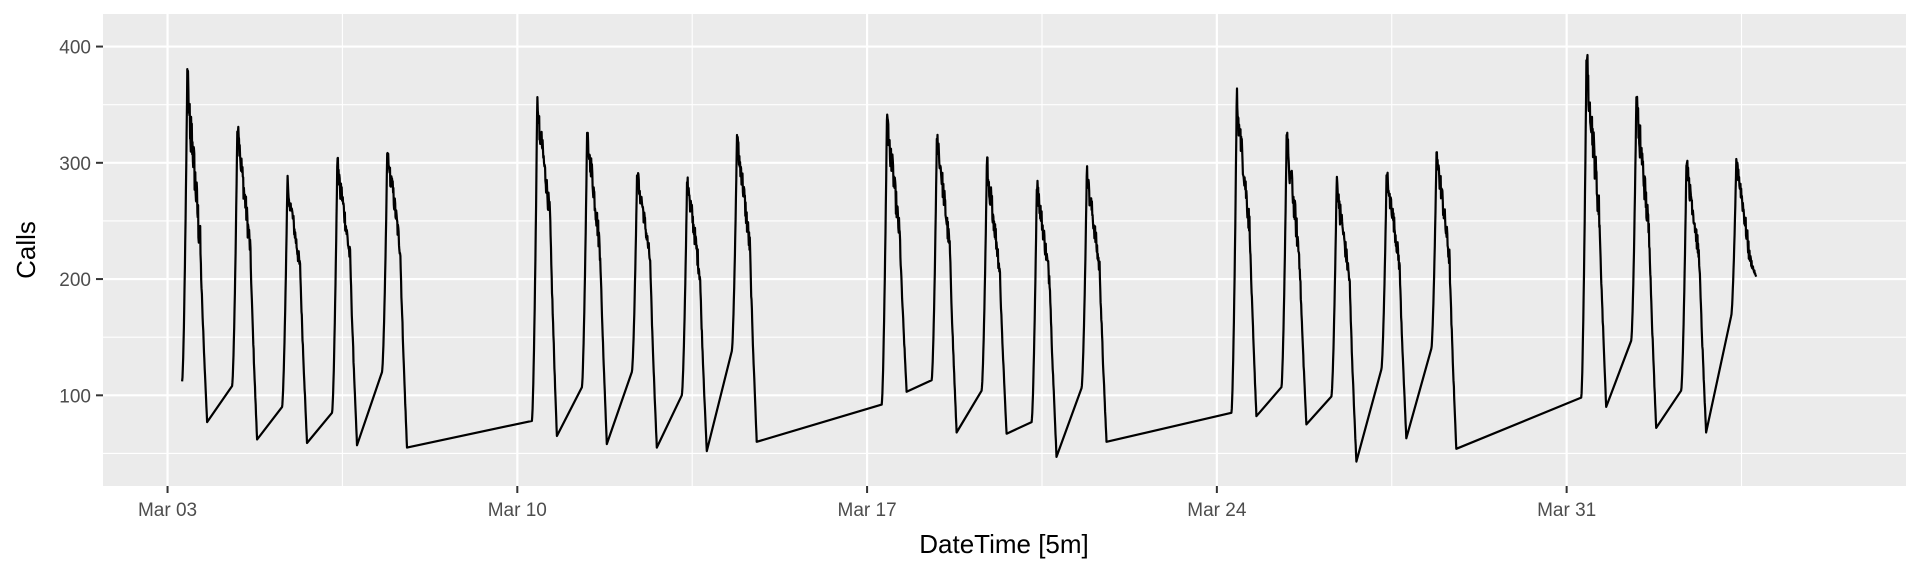 Image resolution: width=1920 pixels, height=576 pixels. I want to click on x-tick-label: Mar 17, so click(867, 510).